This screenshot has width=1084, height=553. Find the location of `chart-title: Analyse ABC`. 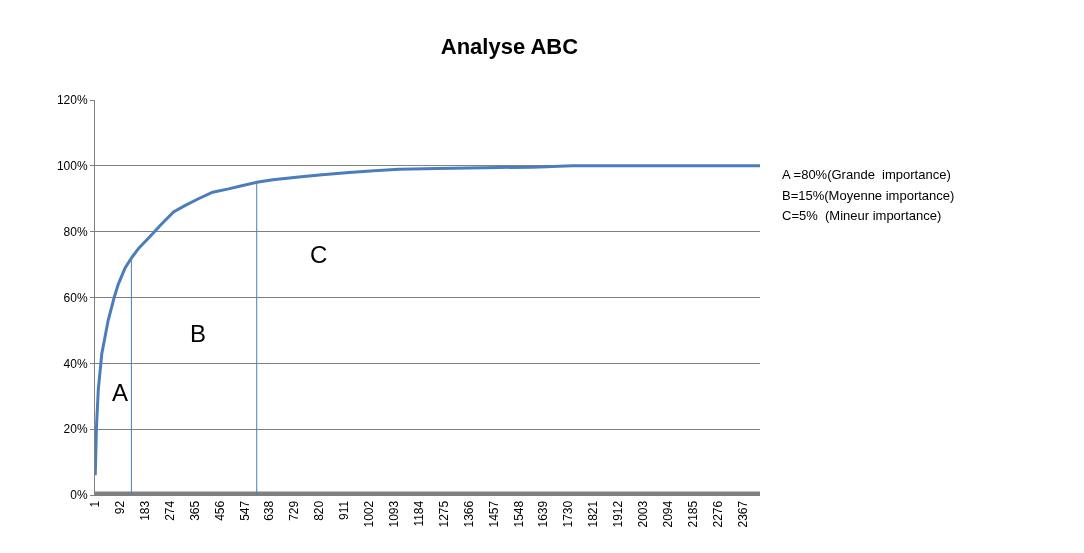

chart-title: Analyse ABC is located at coordinates (509, 47).